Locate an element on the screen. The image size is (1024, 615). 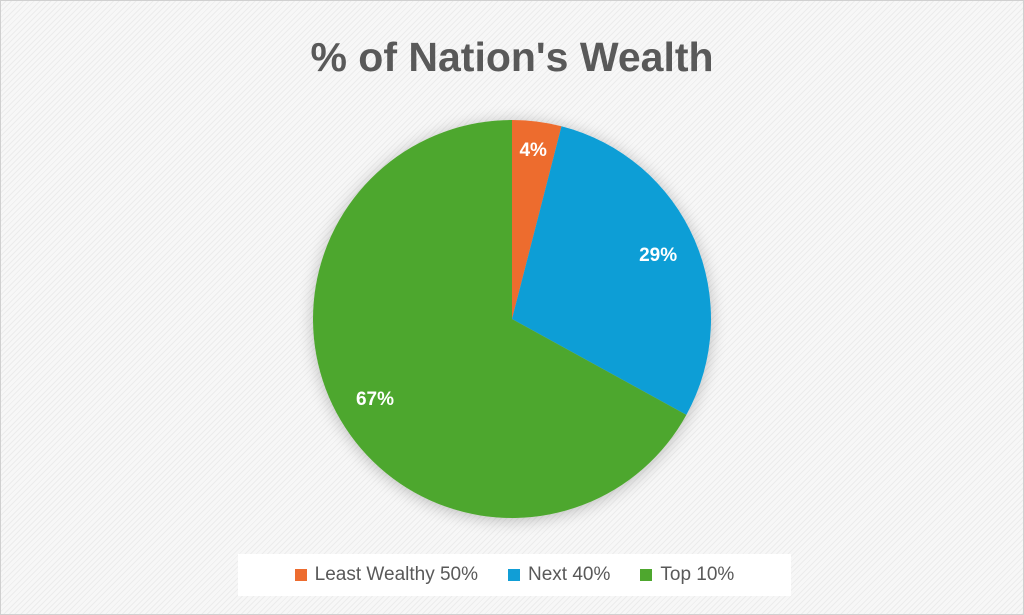
data-label: 67% is located at coordinates (375, 399).